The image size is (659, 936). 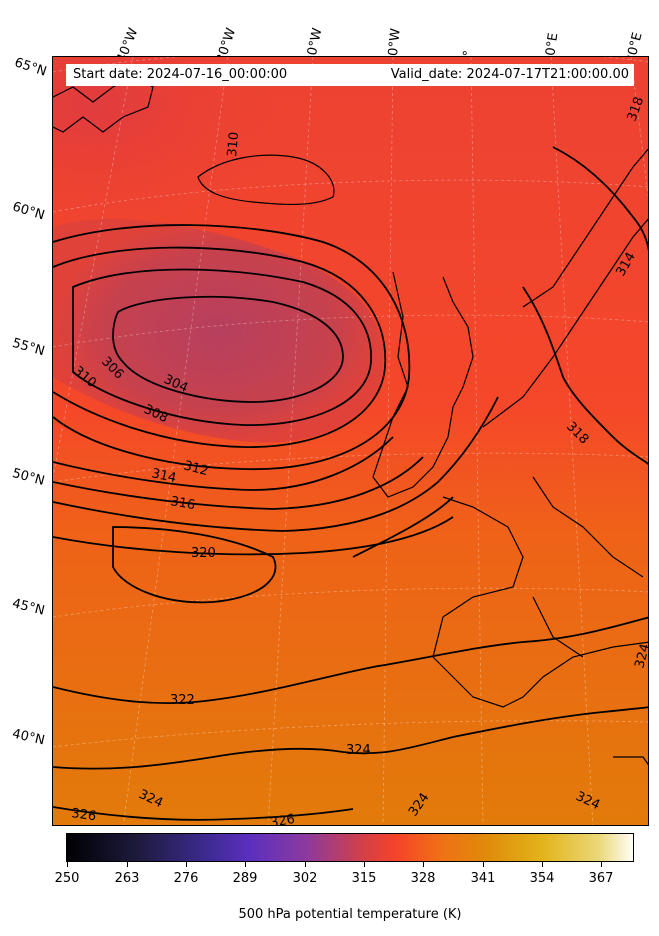 What do you see at coordinates (28, 737) in the screenshot?
I see `lat-label-40n: 40°N` at bounding box center [28, 737].